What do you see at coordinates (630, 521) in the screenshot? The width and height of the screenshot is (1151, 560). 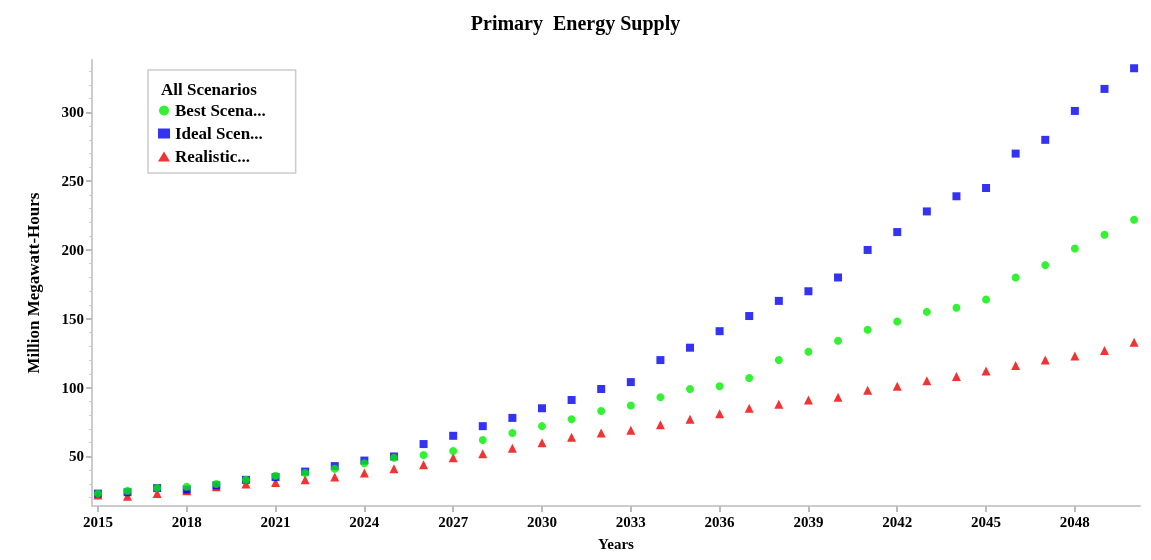 I see `x-tick-label: 2033` at bounding box center [630, 521].